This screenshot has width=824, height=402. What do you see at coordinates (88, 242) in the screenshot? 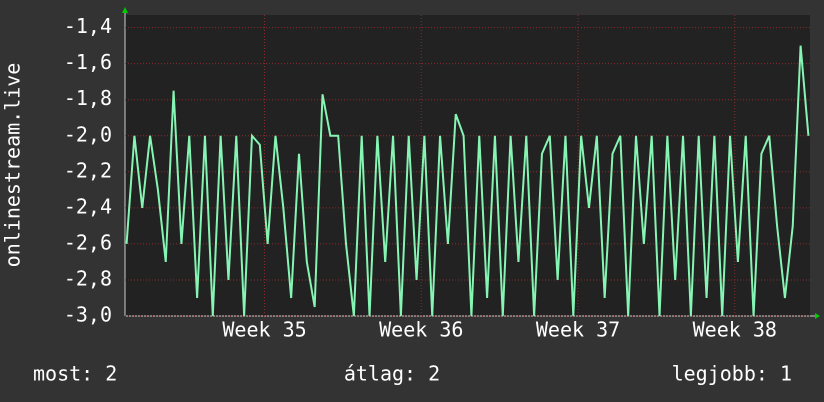
I see `y-tick-label: -2,6` at bounding box center [88, 242].